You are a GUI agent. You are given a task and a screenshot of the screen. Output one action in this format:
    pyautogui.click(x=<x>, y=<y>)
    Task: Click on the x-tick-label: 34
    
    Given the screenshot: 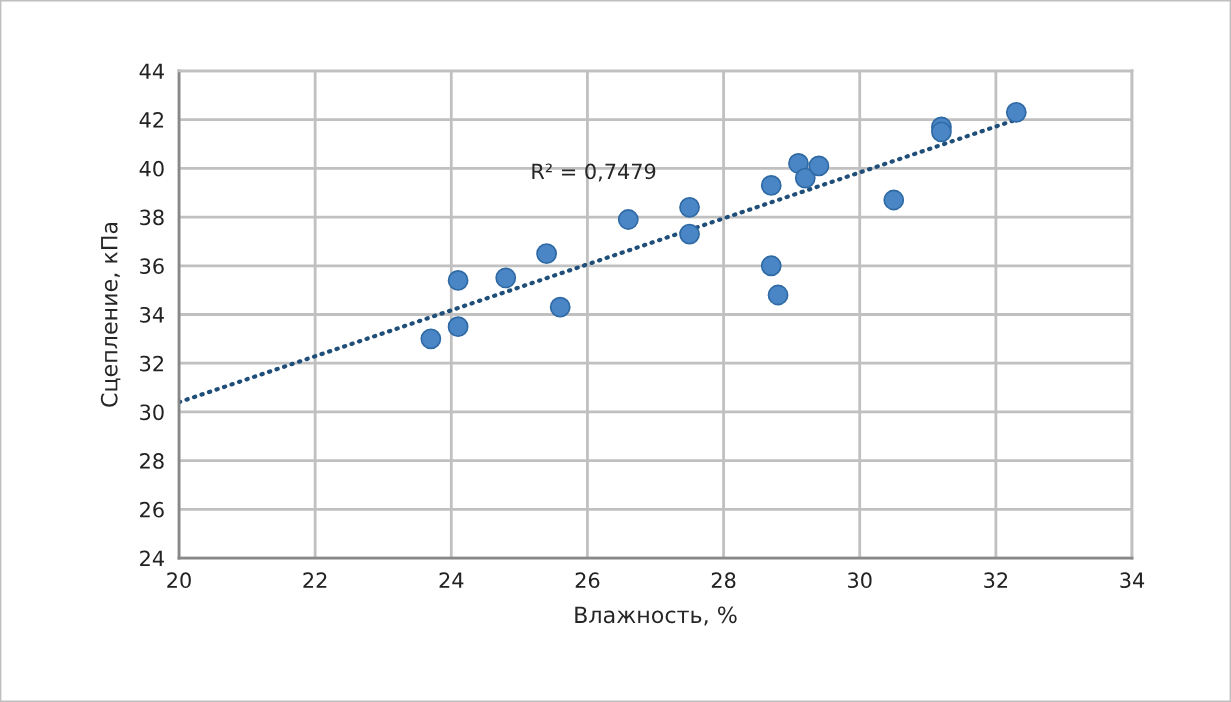 What is the action you would take?
    pyautogui.click(x=1132, y=580)
    